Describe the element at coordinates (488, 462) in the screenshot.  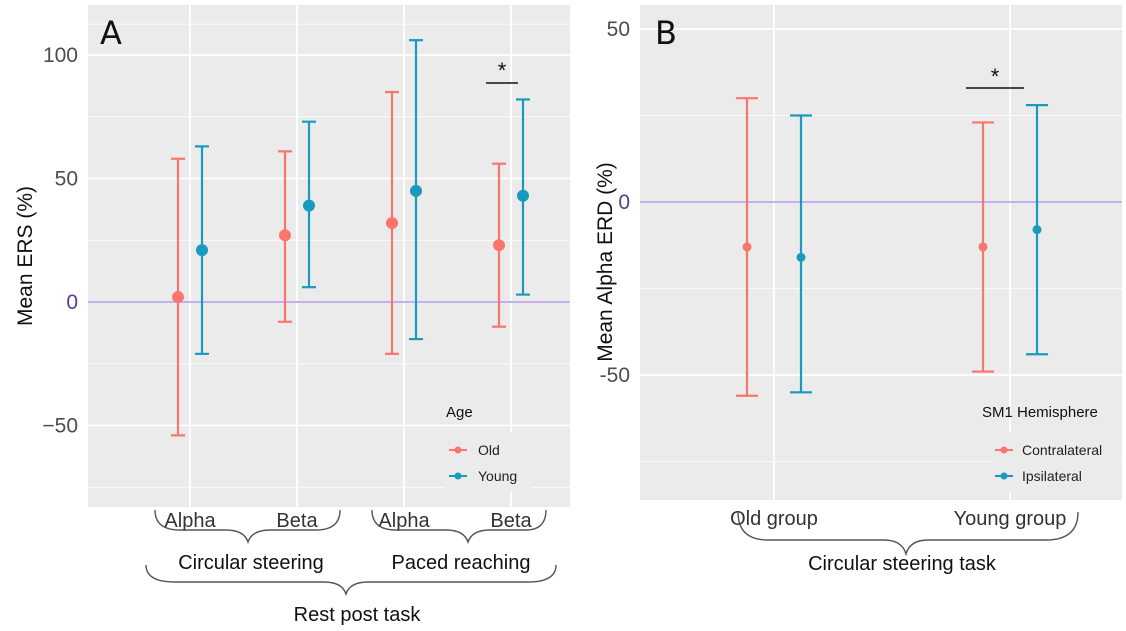
I see `legend-a-box` at that location.